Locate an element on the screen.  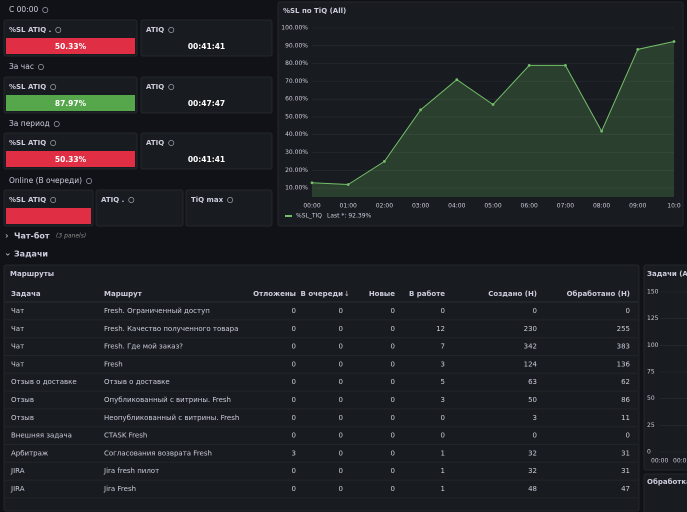
stat-title: ATIQ . is located at coordinates (112, 200).